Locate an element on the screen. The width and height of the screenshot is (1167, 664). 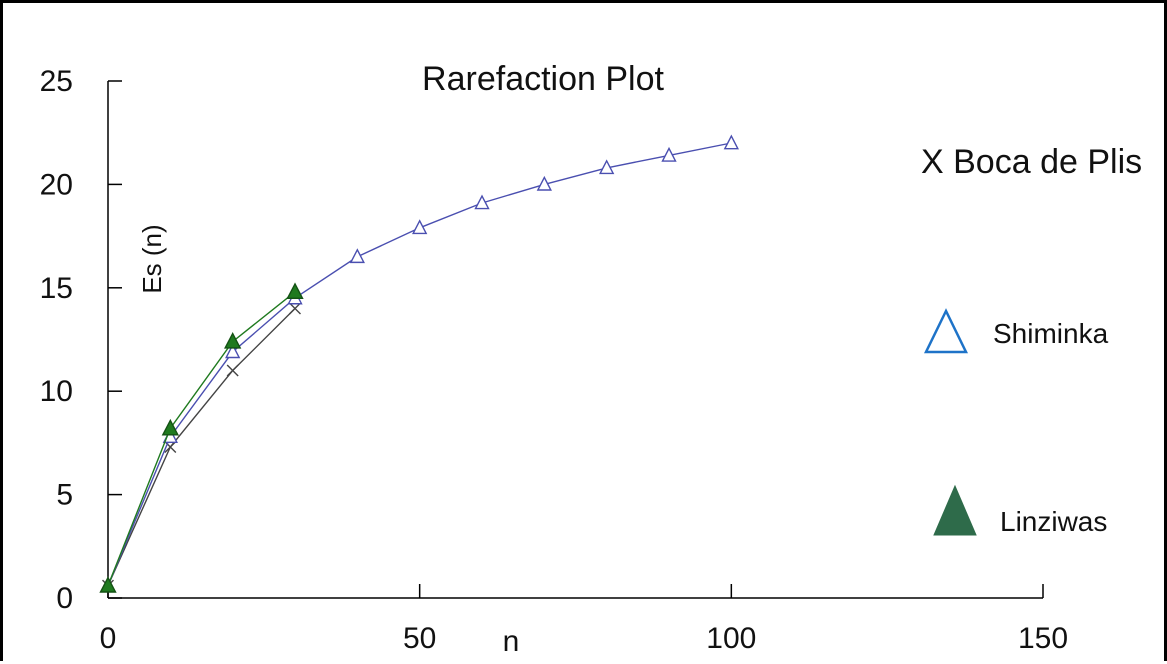
legend-label-boca-de-plis: X Boca de Plis is located at coordinates (1031, 162).